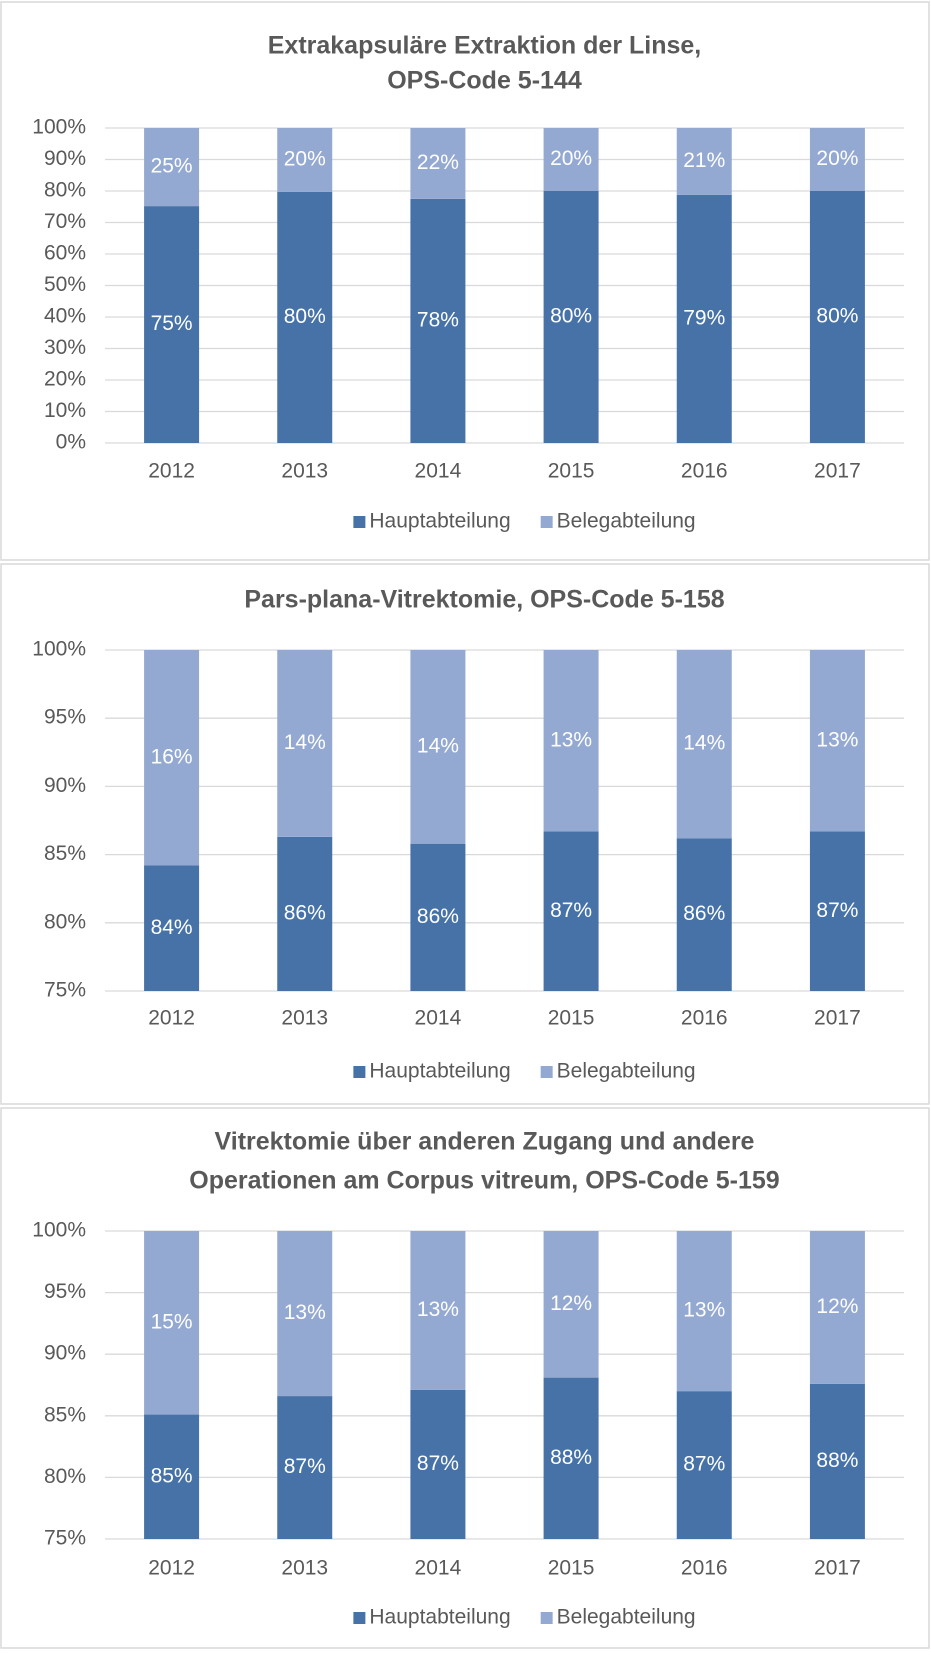 This screenshot has height=1655, width=931. I want to click on data-label: 75%, so click(172, 323).